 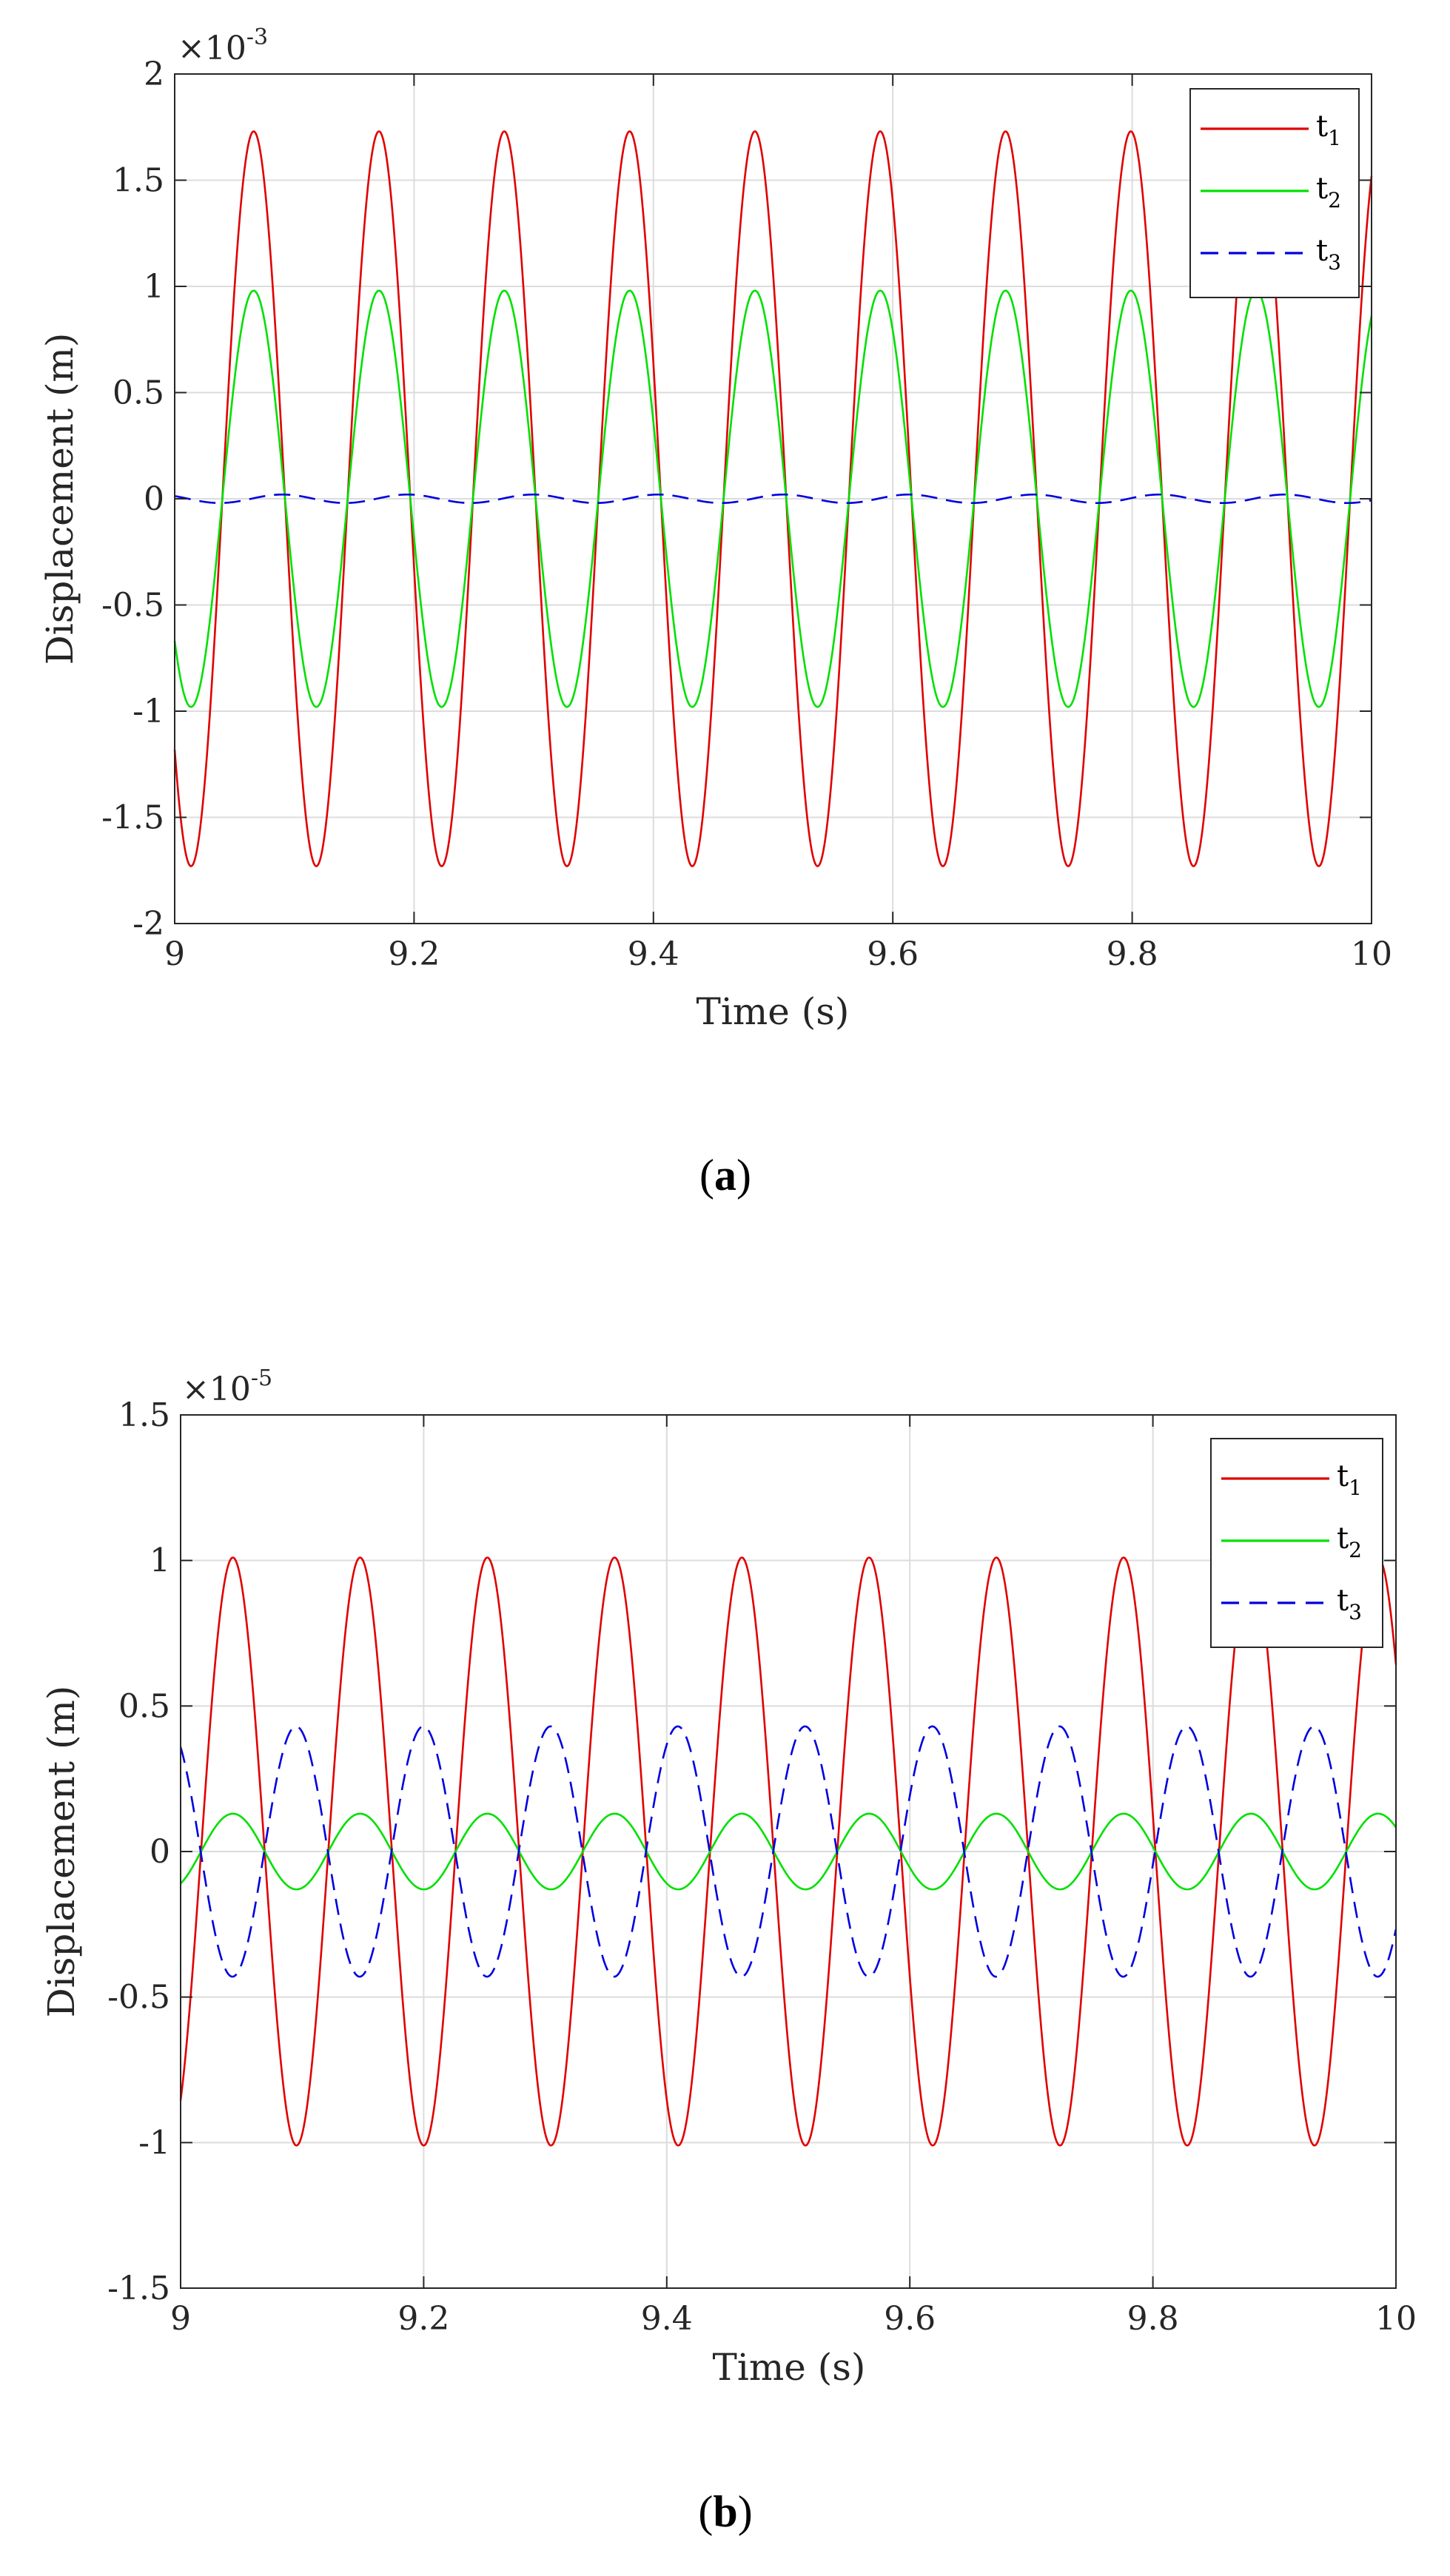 I want to click on series-line-t2-a, so click(x=773, y=498).